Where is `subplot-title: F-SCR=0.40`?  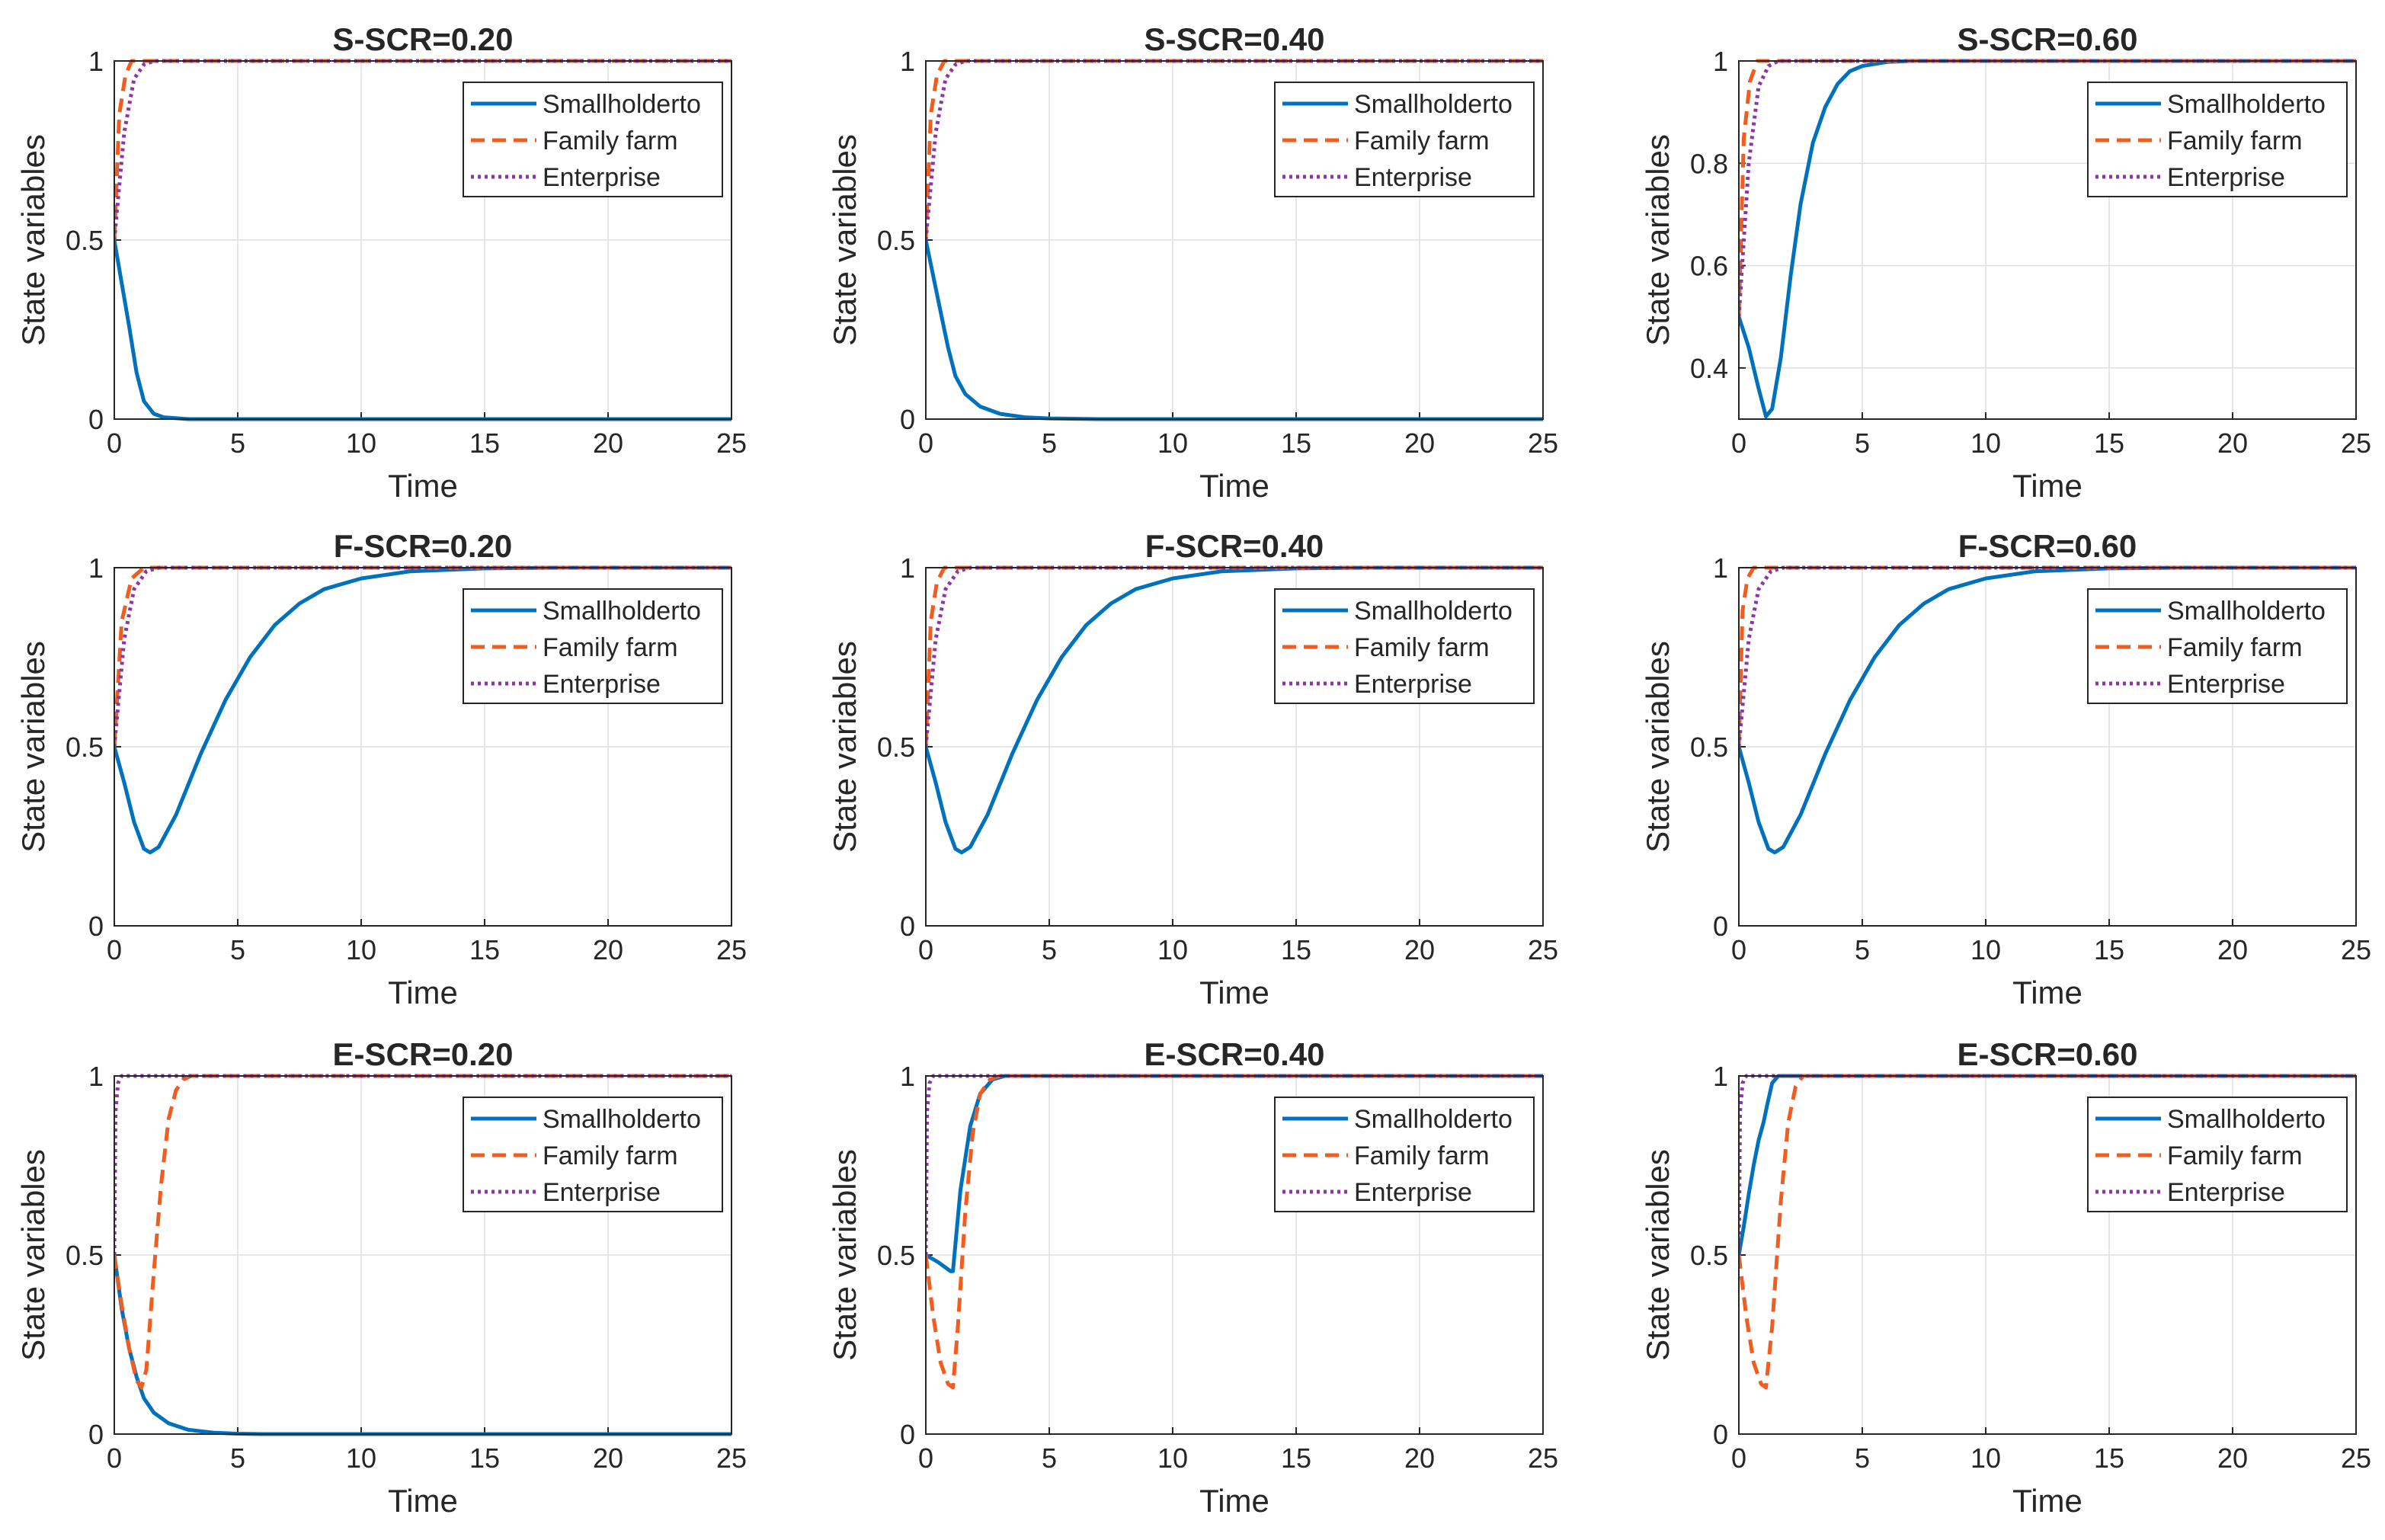 subplot-title: F-SCR=0.40 is located at coordinates (1234, 546).